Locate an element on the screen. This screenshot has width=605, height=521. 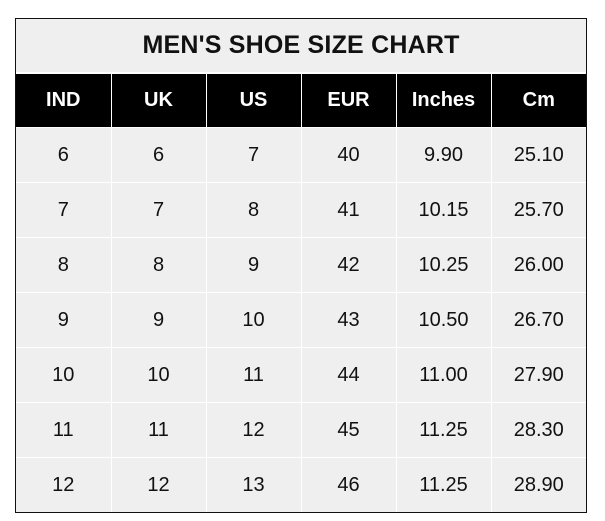
chart-title: MEN'S SHOE SIZE CHART is located at coordinates (301, 46).